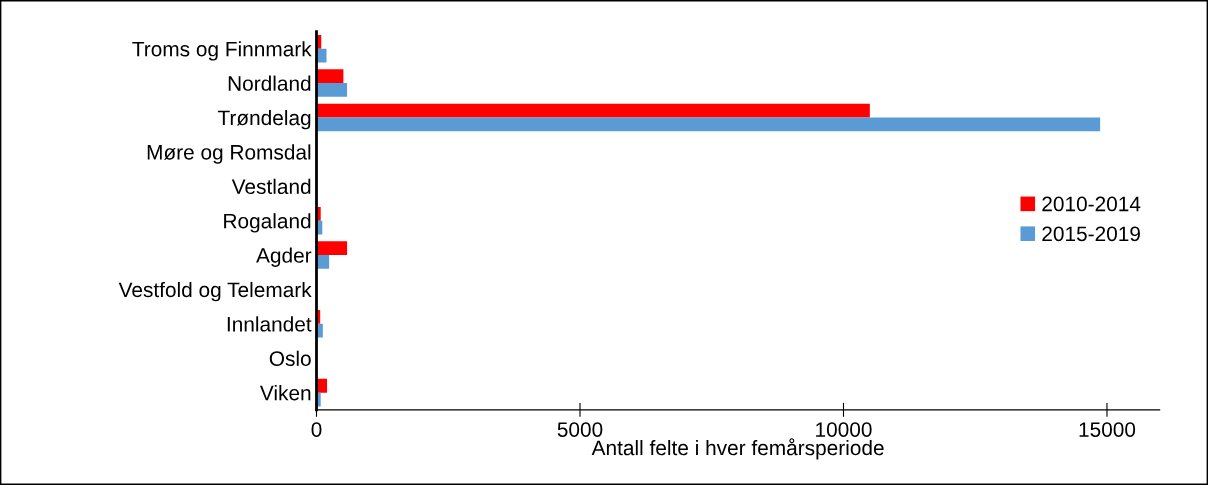  What do you see at coordinates (844, 429) in the screenshot?
I see `x-tick-label: 10000` at bounding box center [844, 429].